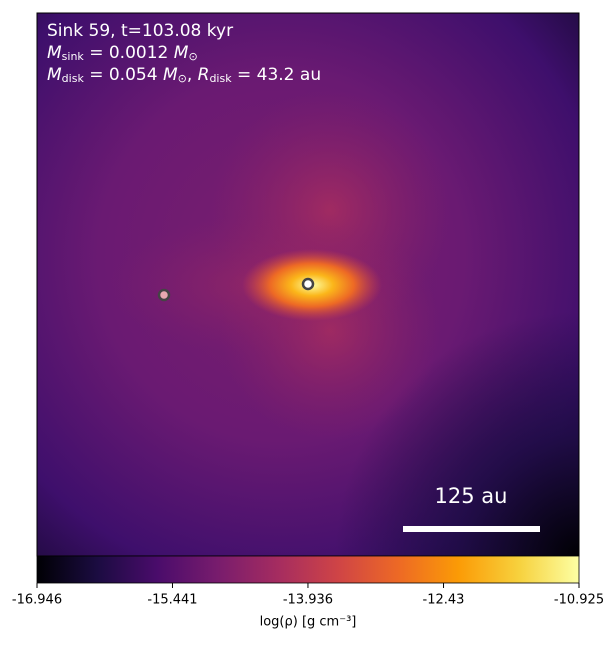  Describe the element at coordinates (444, 600) in the screenshot. I see `colorbar-tick-label: -12.43` at that location.